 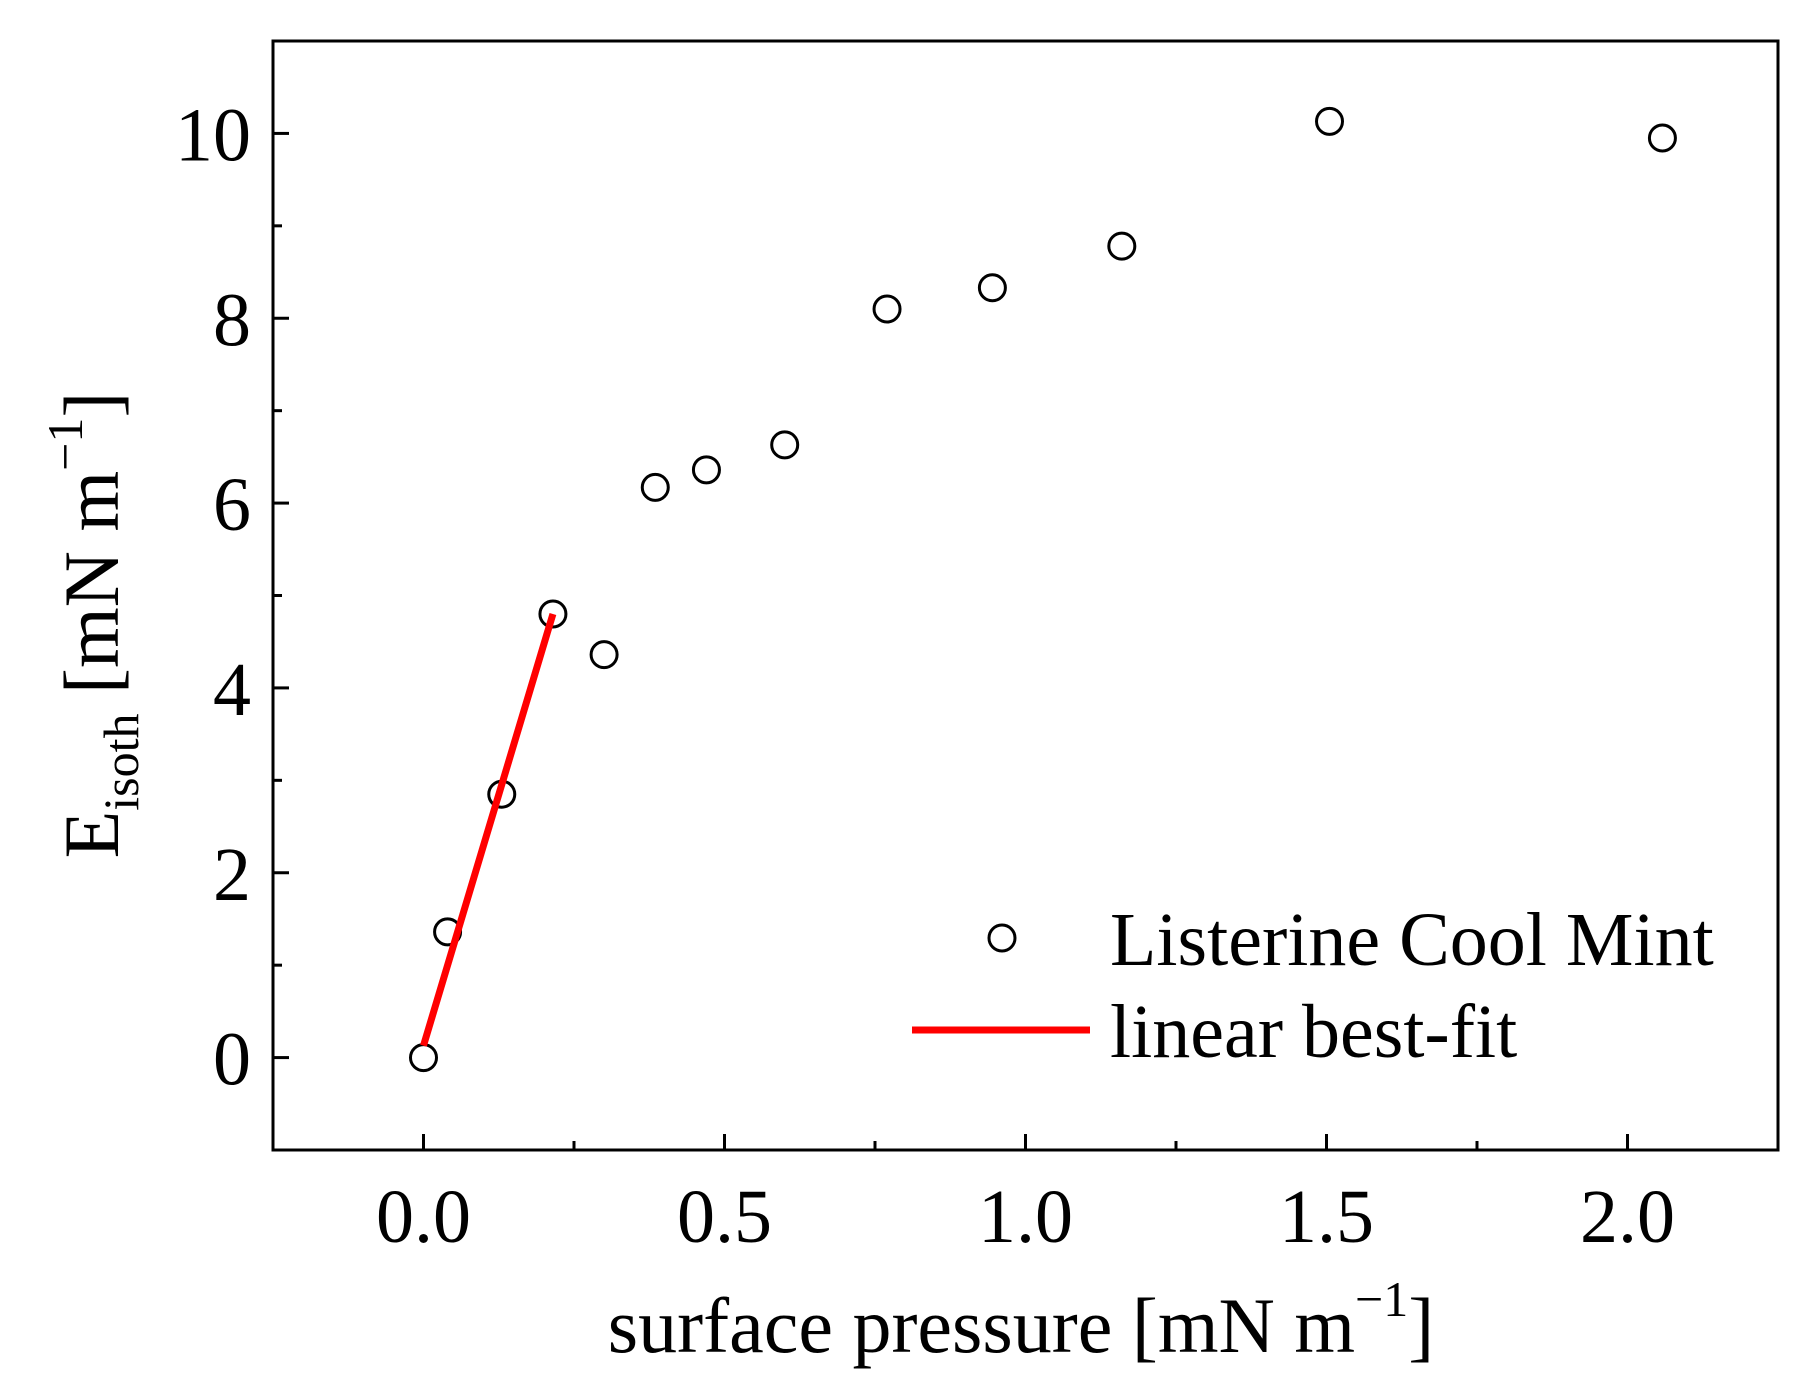 What do you see at coordinates (1326, 1217) in the screenshot?
I see `x-tick-label: 1.5` at bounding box center [1326, 1217].